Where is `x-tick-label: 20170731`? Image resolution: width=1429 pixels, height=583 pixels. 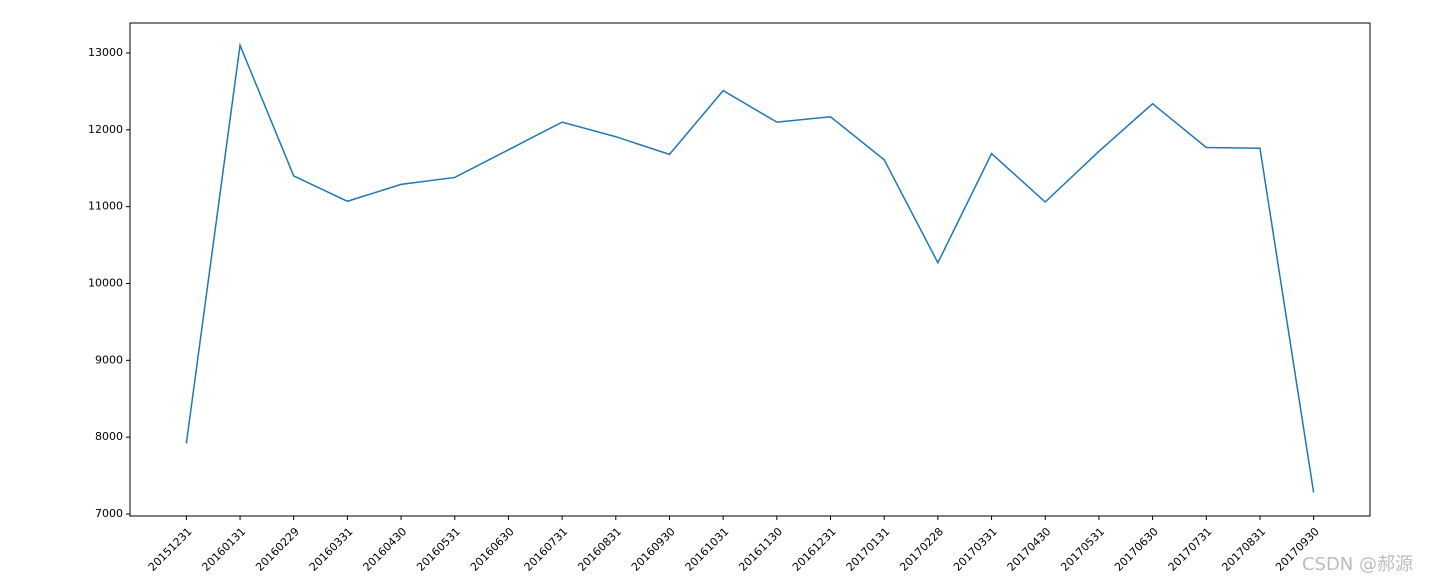 x-tick-label: 20170731 is located at coordinates (1190, 549).